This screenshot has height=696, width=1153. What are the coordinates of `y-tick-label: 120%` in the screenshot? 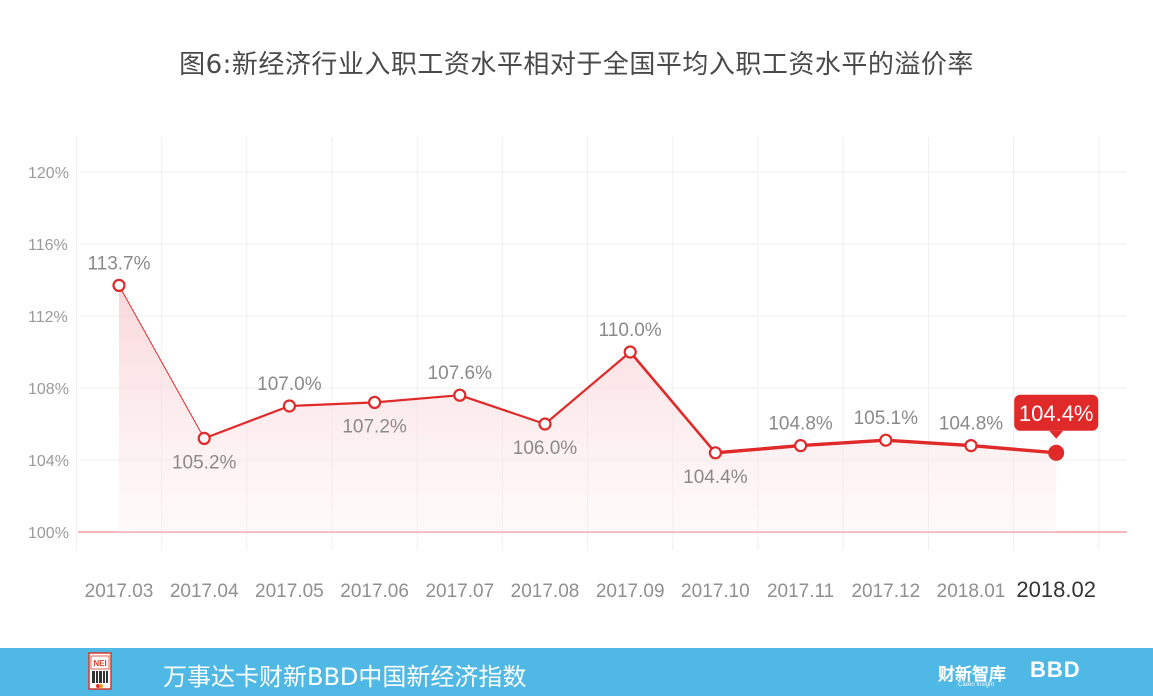 It's located at (48, 173).